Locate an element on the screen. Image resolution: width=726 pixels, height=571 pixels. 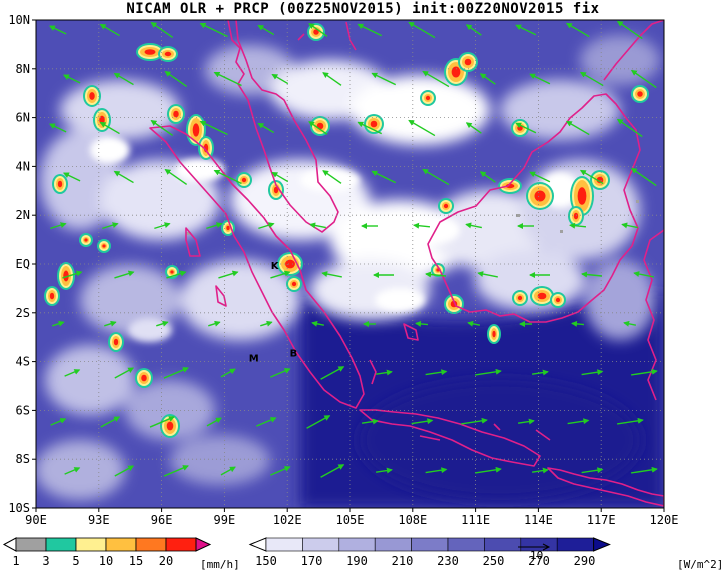
olr-colorbar-label: 270 is located at coordinates (539, 561).